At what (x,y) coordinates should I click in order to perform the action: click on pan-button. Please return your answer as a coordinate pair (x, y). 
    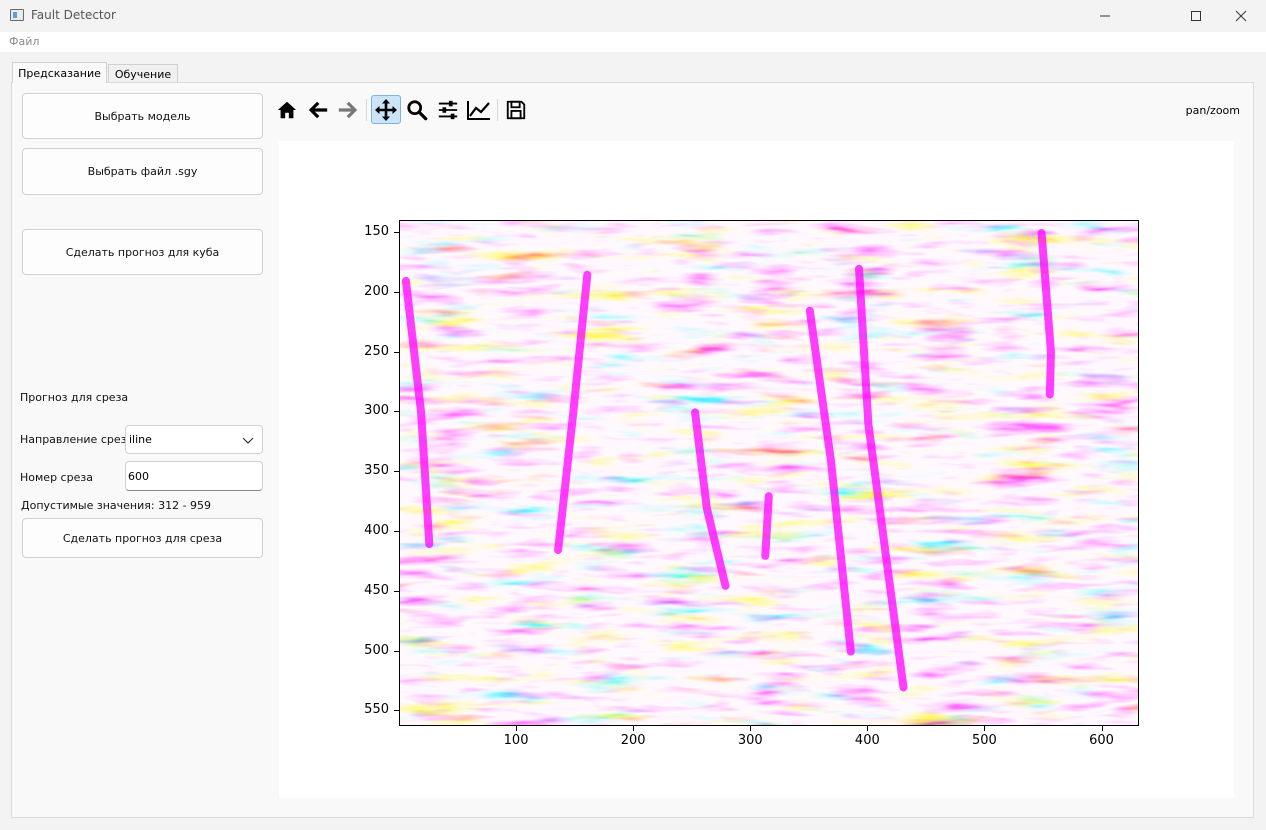
    Looking at the image, I should click on (386, 109).